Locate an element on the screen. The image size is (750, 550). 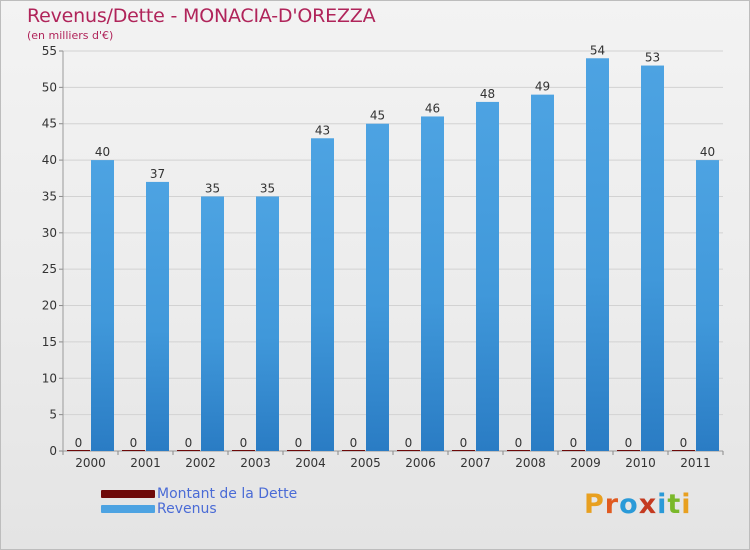
x-tick-label: 2005 is located at coordinates (365, 463).